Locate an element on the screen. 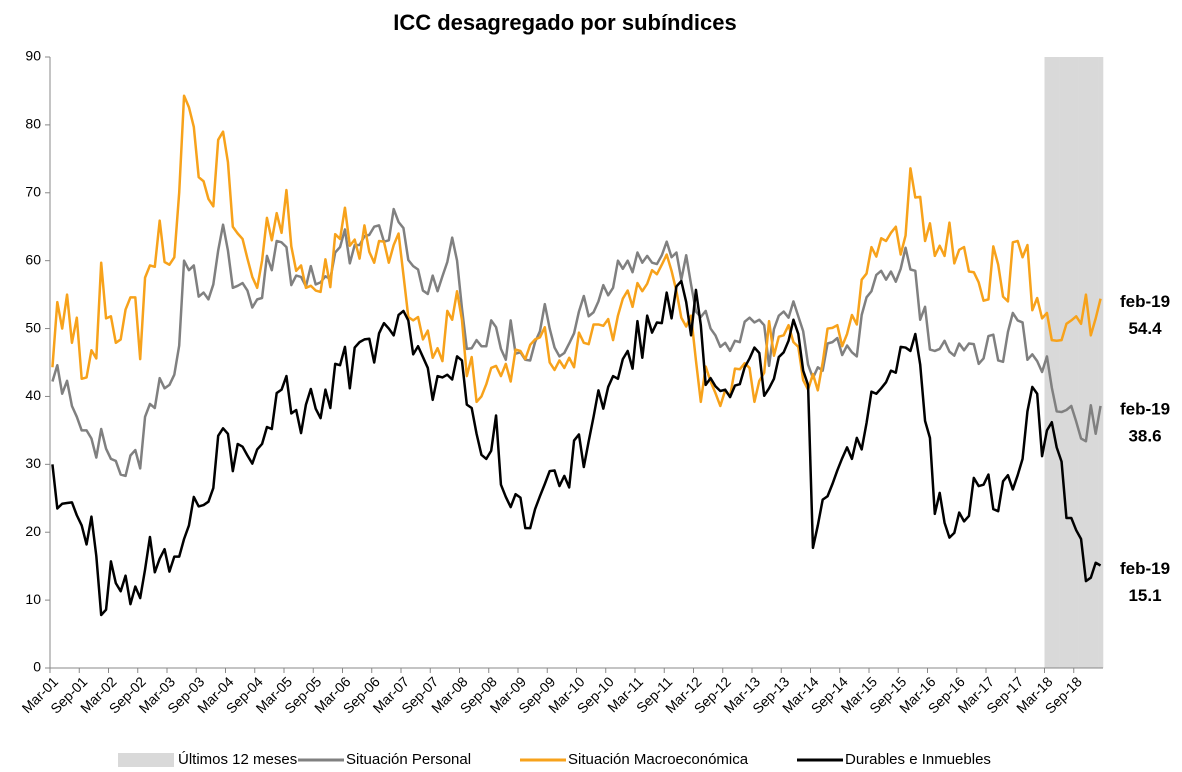 This screenshot has width=1182, height=772. y-tick-label: 70 is located at coordinates (33, 191).